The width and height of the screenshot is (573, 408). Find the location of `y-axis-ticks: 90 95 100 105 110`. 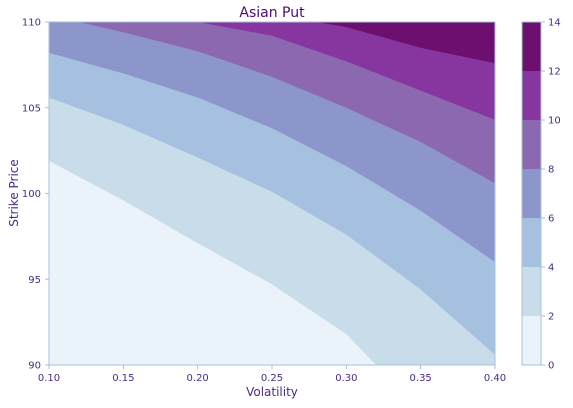

y-axis-ticks: 90 95 100 105 110 is located at coordinates (35, 195).